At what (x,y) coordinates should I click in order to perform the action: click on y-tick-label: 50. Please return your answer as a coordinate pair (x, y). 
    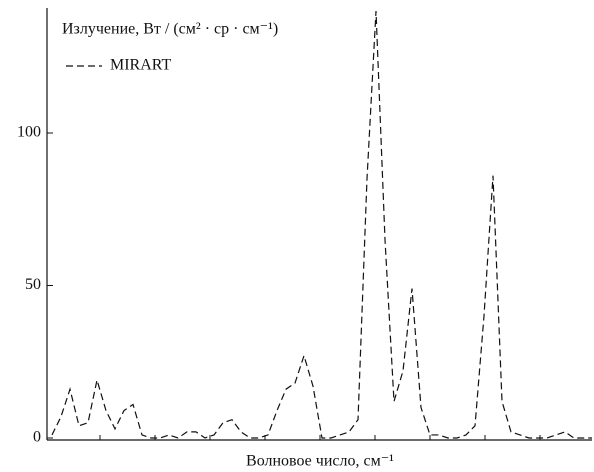
    Looking at the image, I should click on (33, 284).